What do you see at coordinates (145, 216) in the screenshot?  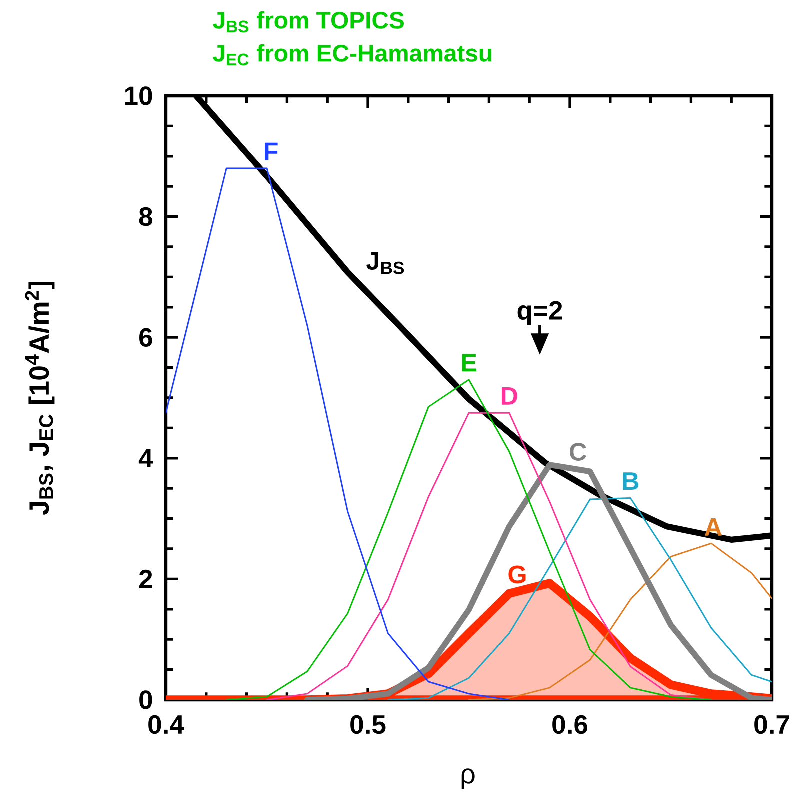 I see `y-tick-label: 8` at bounding box center [145, 216].